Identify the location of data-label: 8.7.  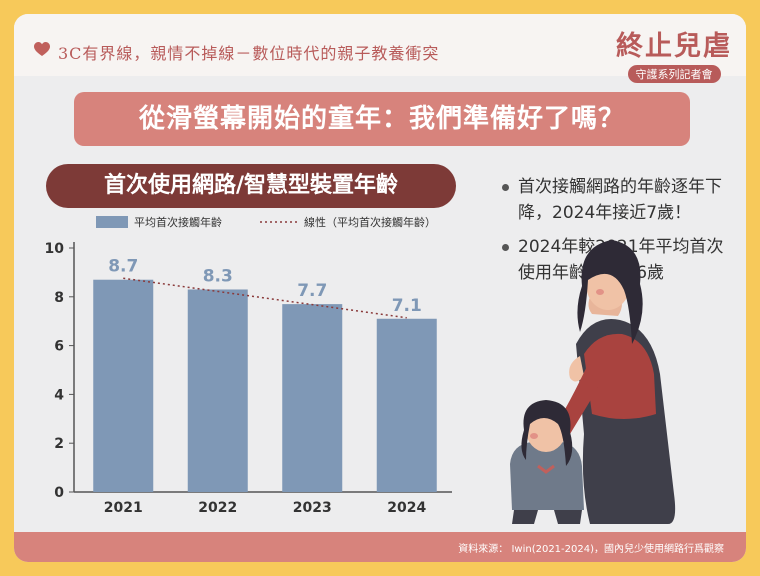
(123, 267).